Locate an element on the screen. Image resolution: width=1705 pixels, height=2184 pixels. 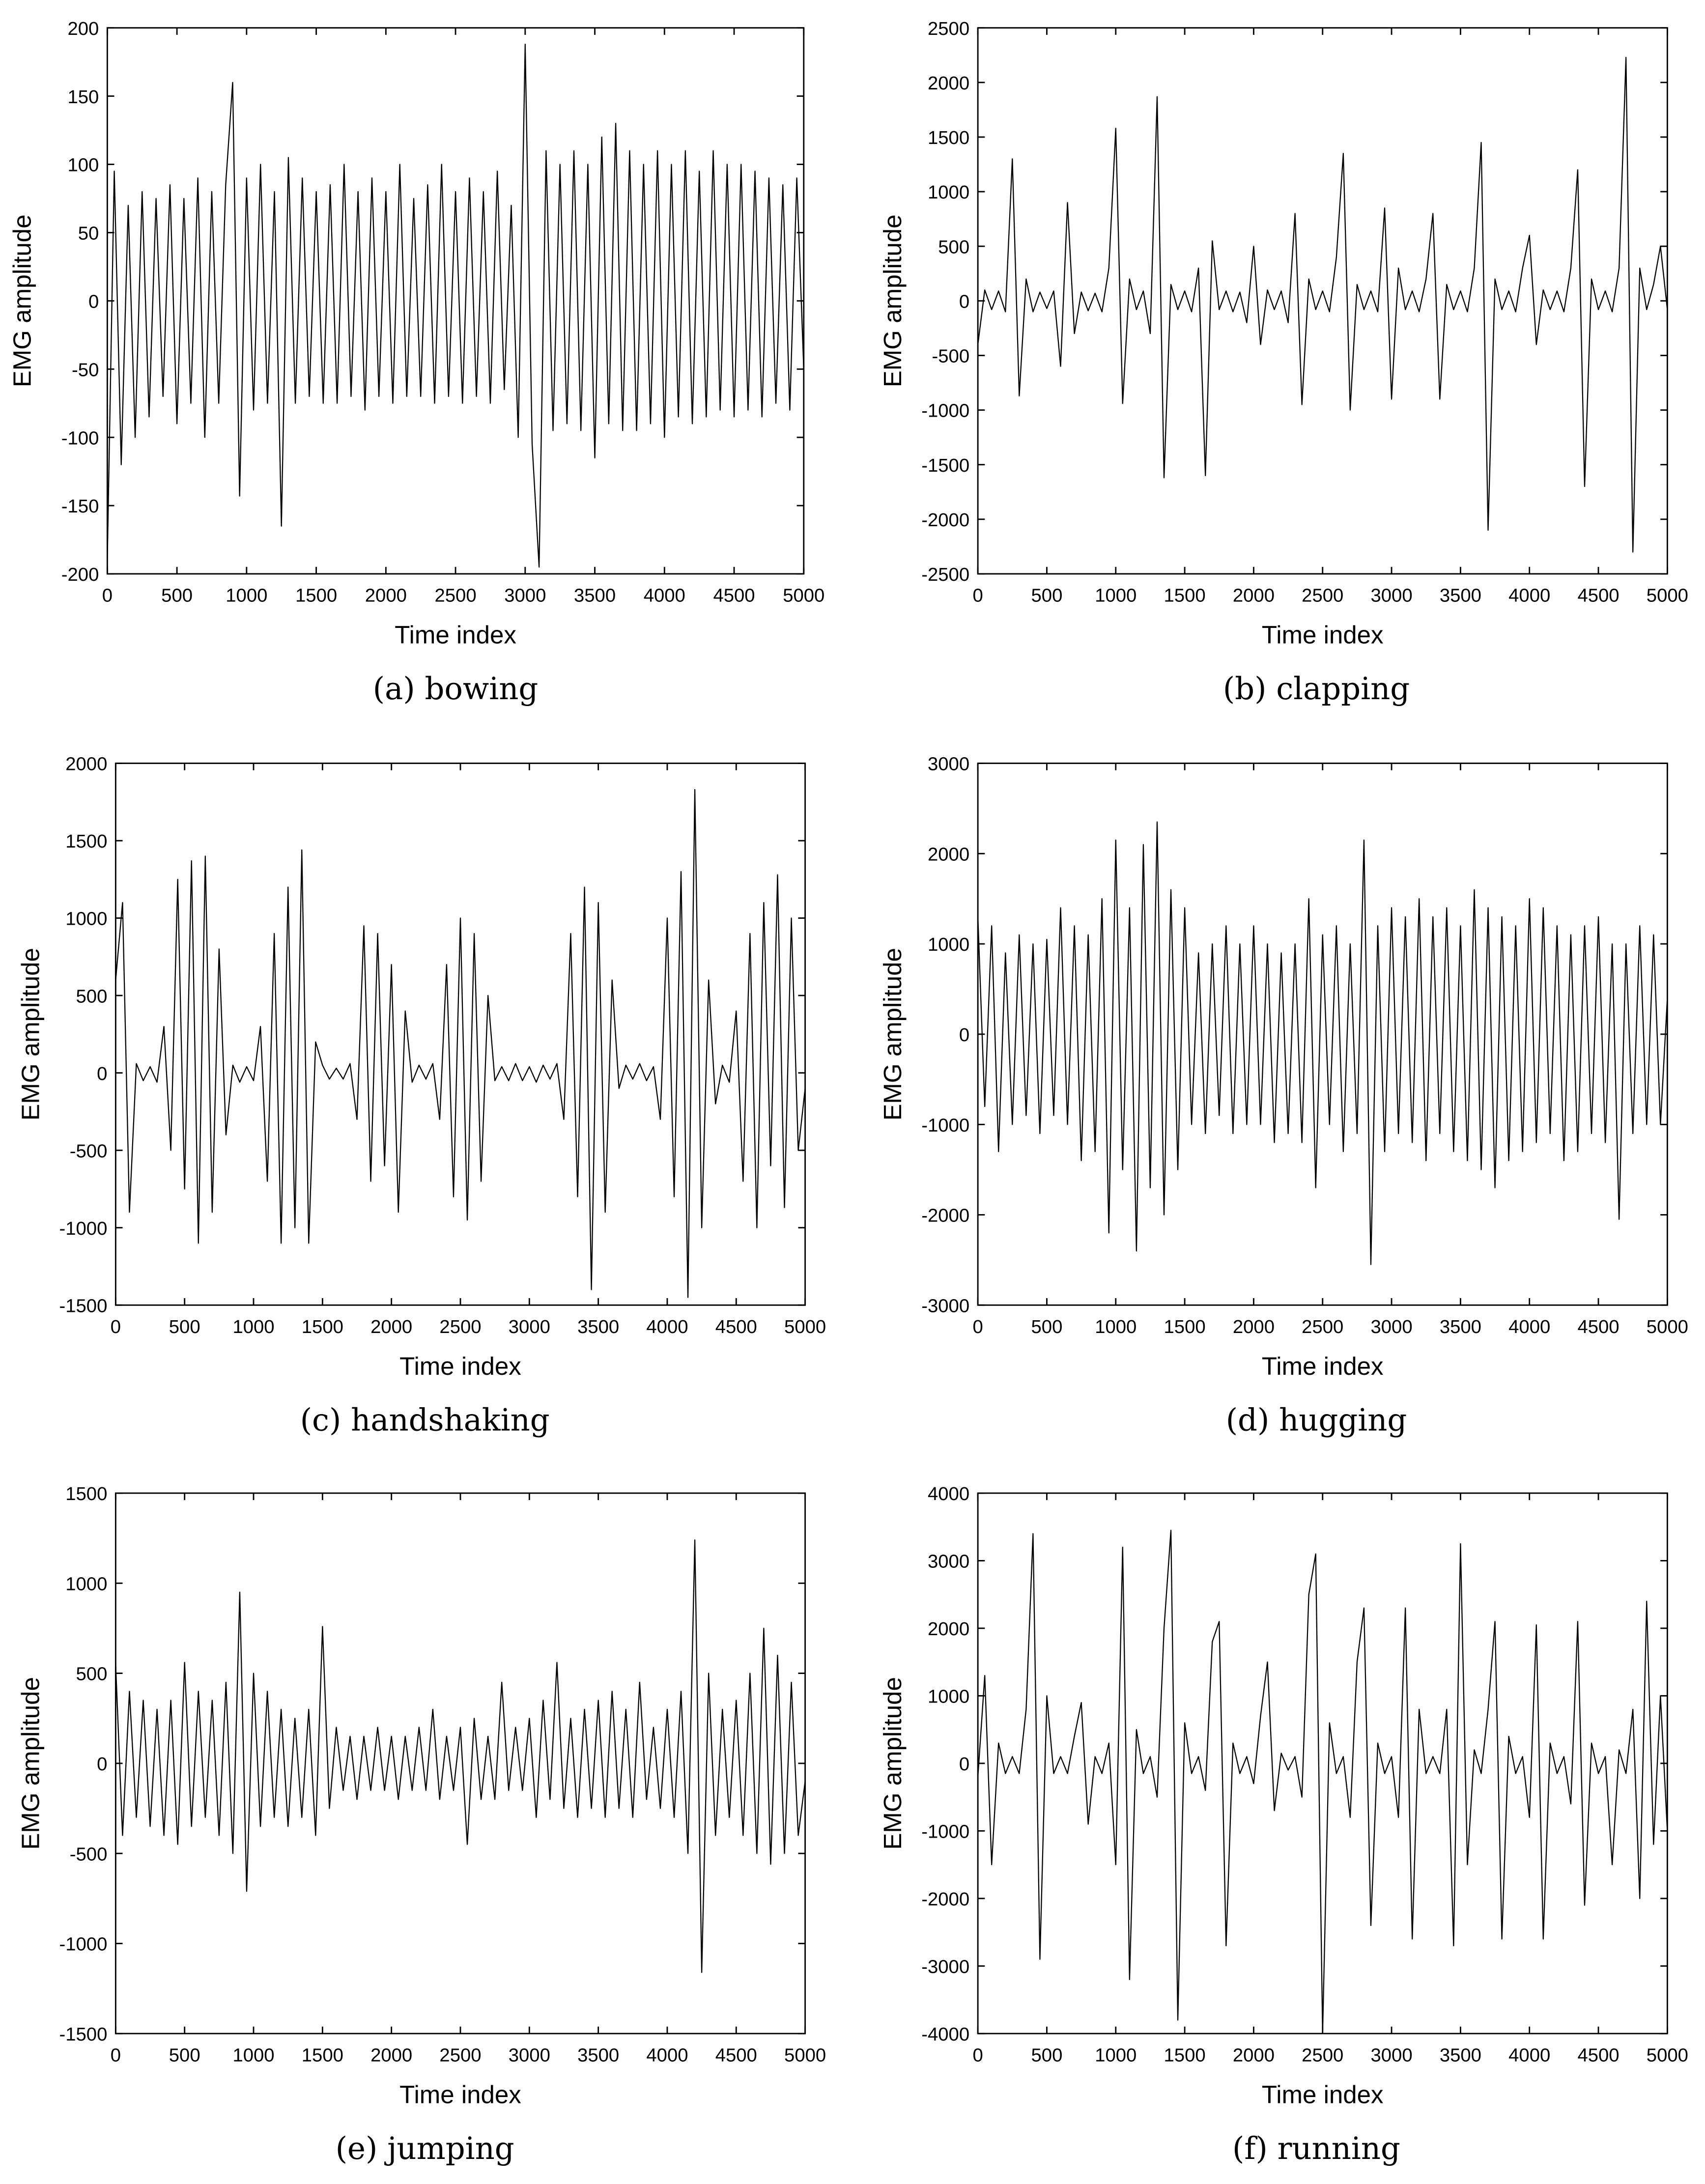
y-tick-label: 4000 is located at coordinates (948, 1493).